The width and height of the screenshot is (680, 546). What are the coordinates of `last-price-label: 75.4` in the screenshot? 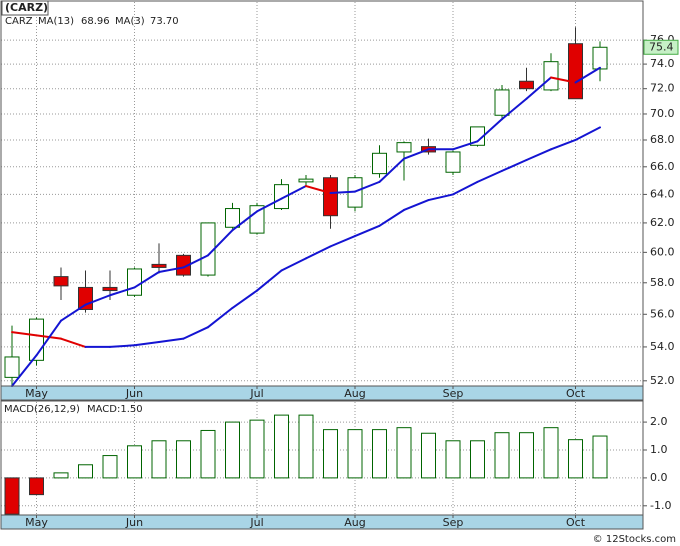 It's located at (661, 46).